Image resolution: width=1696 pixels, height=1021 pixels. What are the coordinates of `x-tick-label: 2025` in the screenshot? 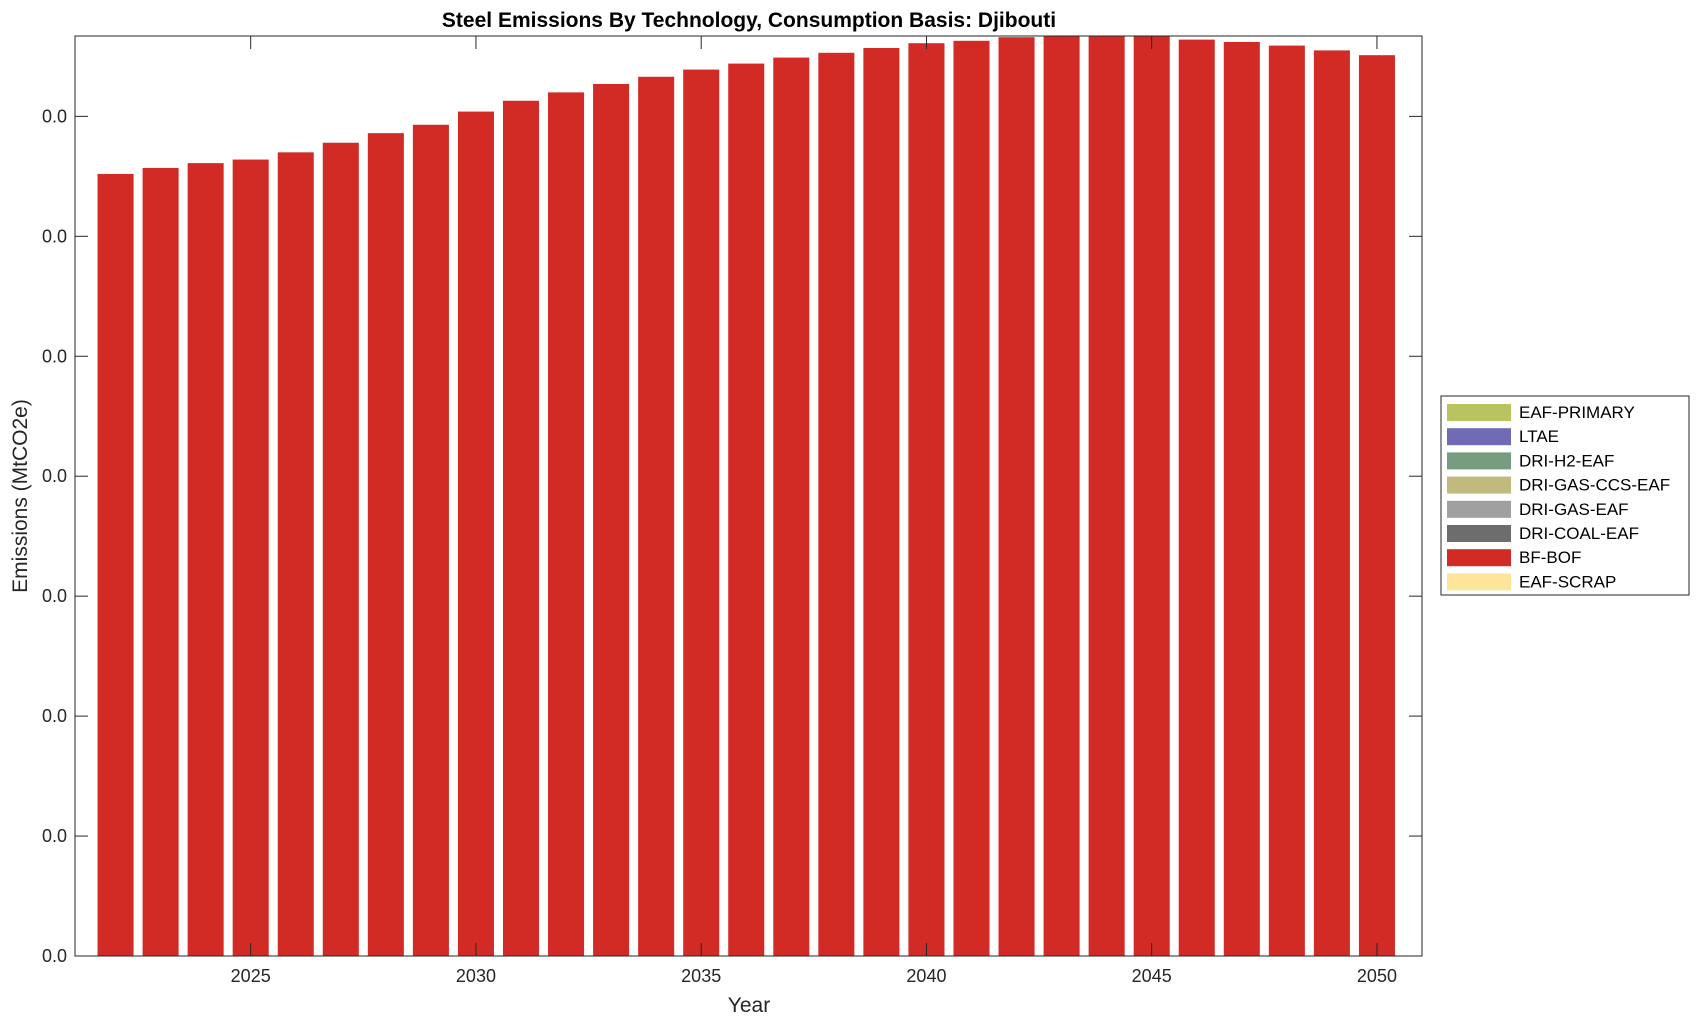 It's located at (251, 976).